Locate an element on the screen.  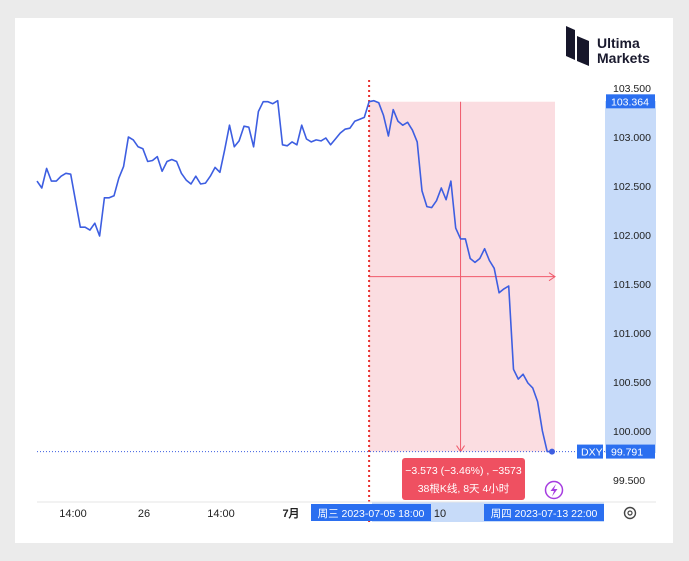
brand-name-line1: Ultima is located at coordinates (618, 43).